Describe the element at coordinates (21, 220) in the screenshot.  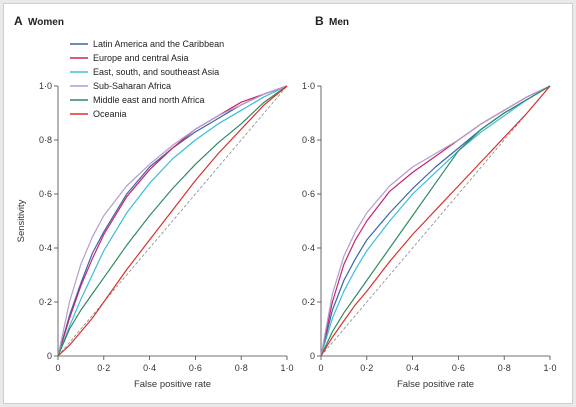
I see `y-axis-label: Sensitivity` at that location.